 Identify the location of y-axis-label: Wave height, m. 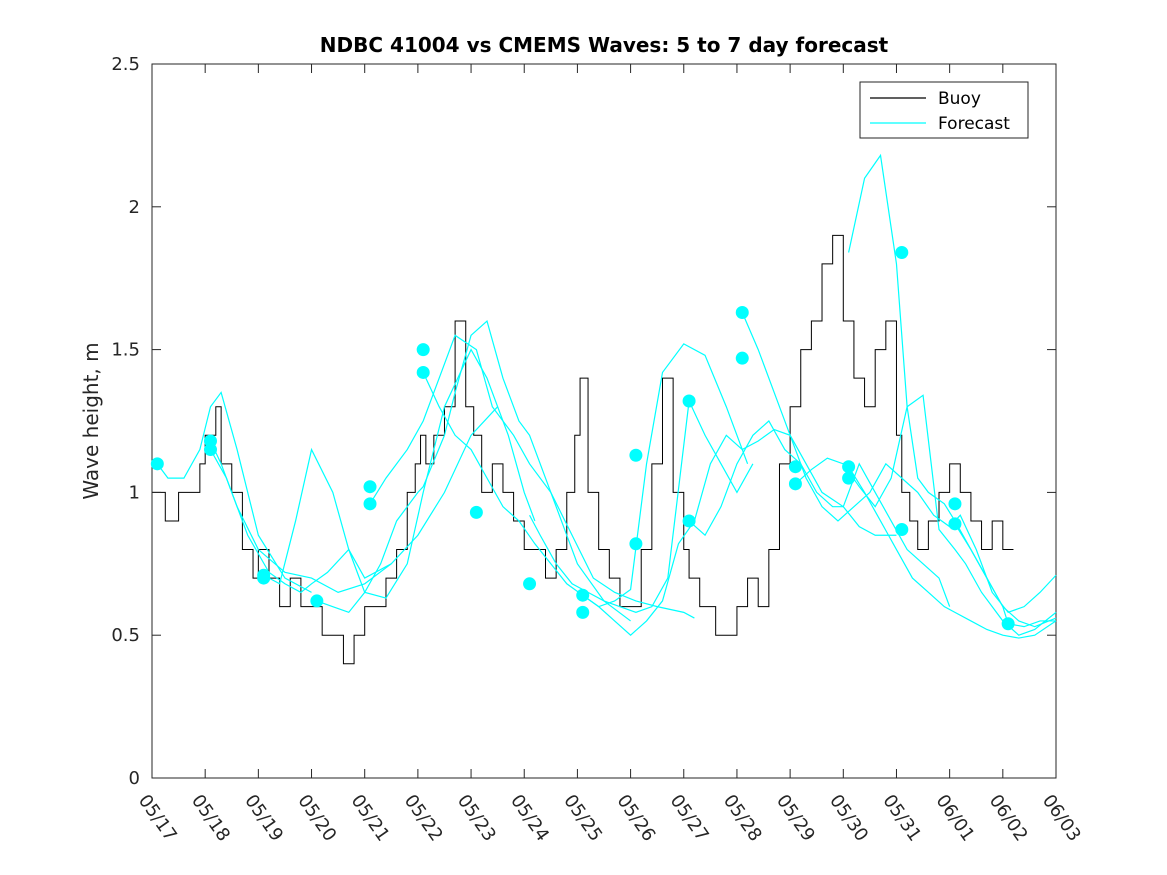
(91, 420).